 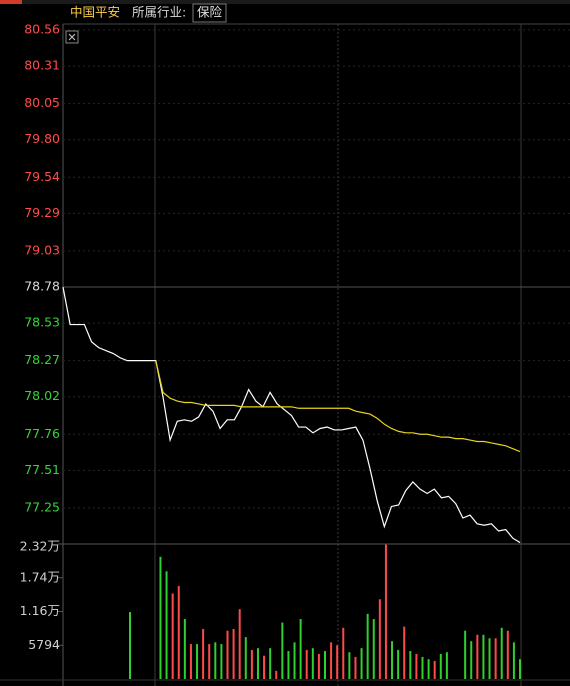 I want to click on y-tick-label: 79.54, so click(x=42, y=176).